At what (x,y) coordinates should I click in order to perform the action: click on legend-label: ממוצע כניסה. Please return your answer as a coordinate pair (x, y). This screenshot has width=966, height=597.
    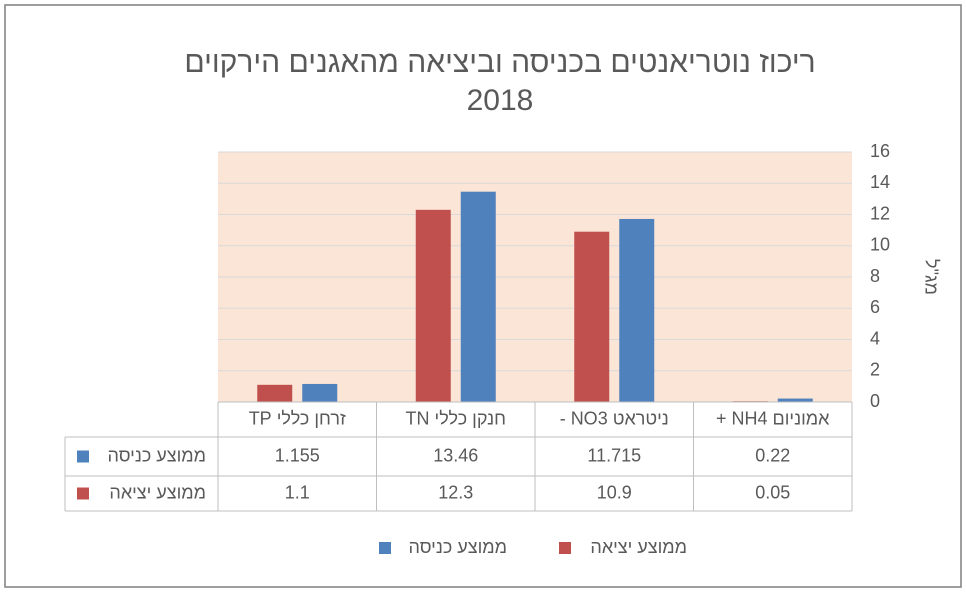
    Looking at the image, I should click on (458, 547).